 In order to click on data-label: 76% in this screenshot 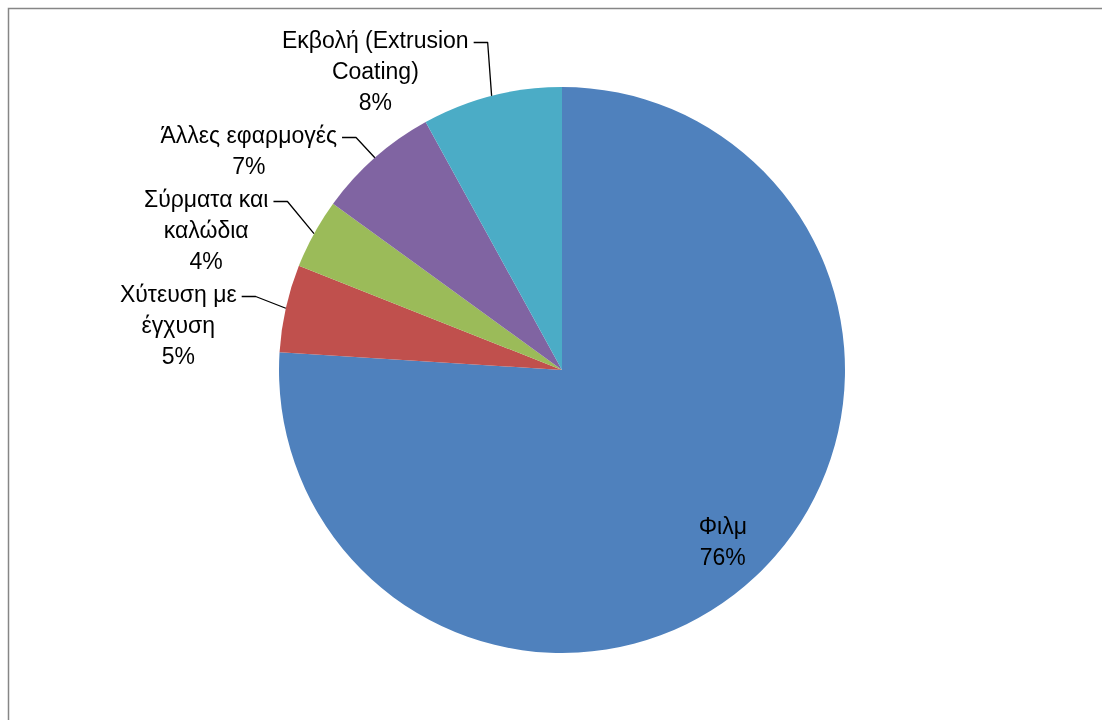, I will do `click(722, 556)`.